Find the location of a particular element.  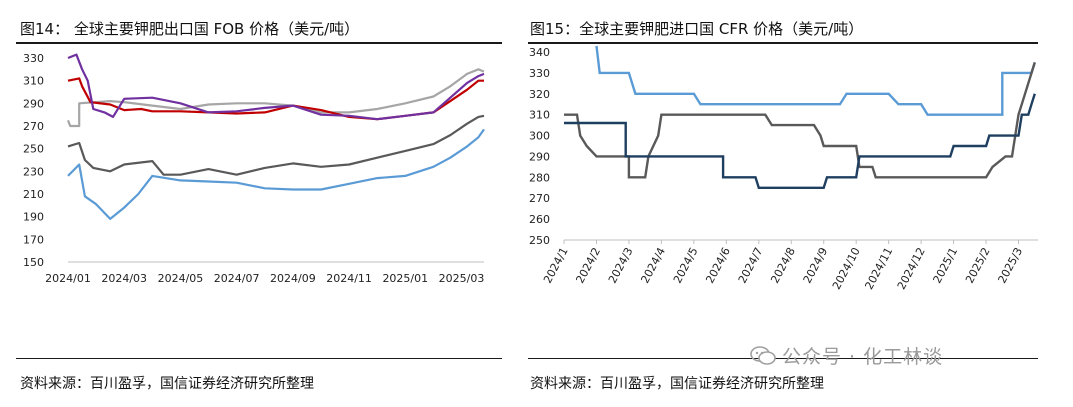

right-chart-title: 图15：全球主要钾肥进口国 CFR 价格（美元/吨） is located at coordinates (697, 29).